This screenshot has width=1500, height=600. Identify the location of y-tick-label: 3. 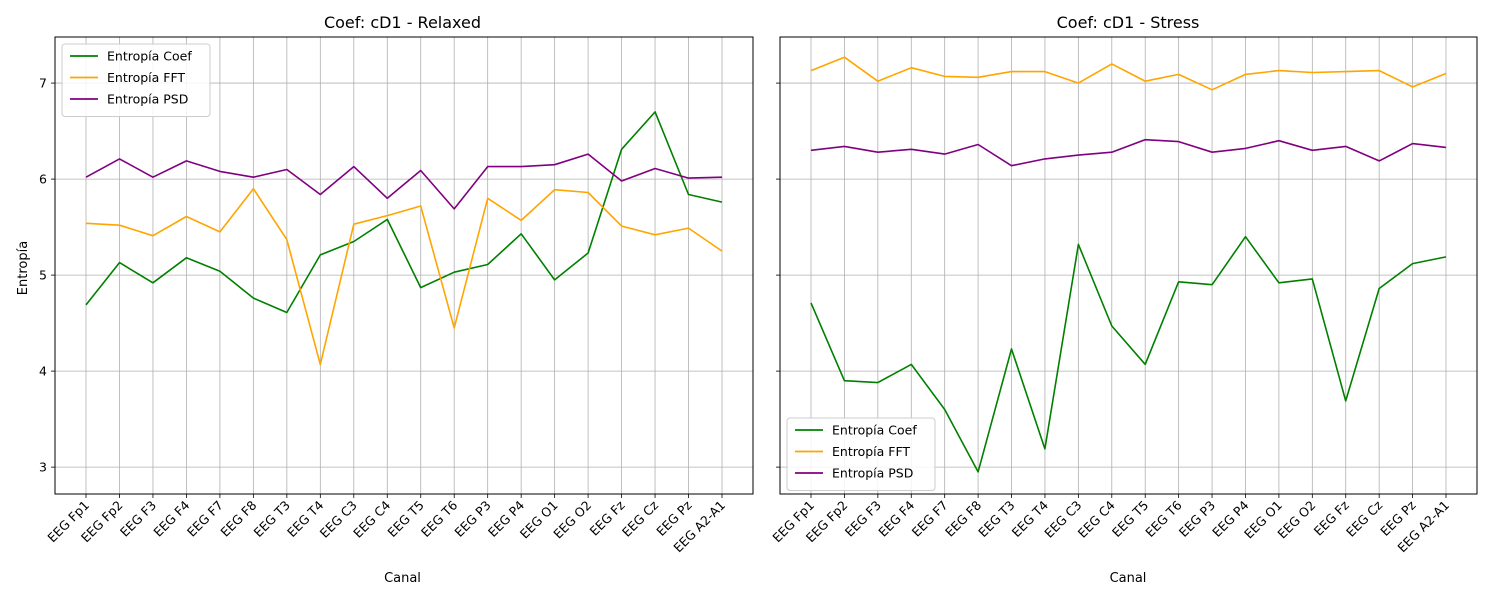
(43, 467).